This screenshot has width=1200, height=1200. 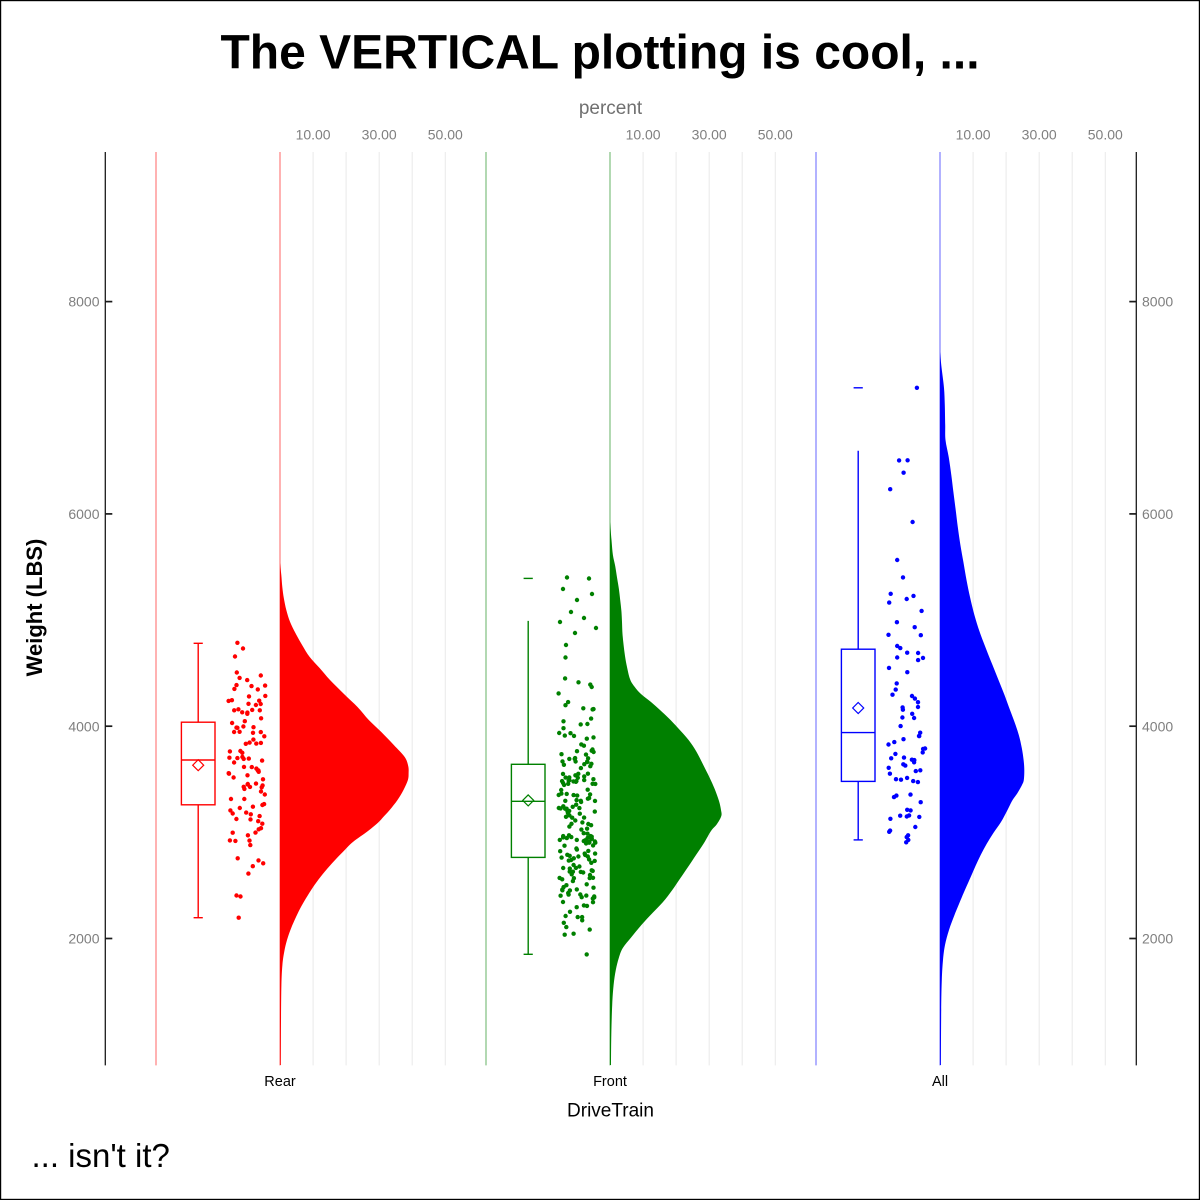 What do you see at coordinates (940, 1082) in the screenshot?
I see `svg-text: All` at bounding box center [940, 1082].